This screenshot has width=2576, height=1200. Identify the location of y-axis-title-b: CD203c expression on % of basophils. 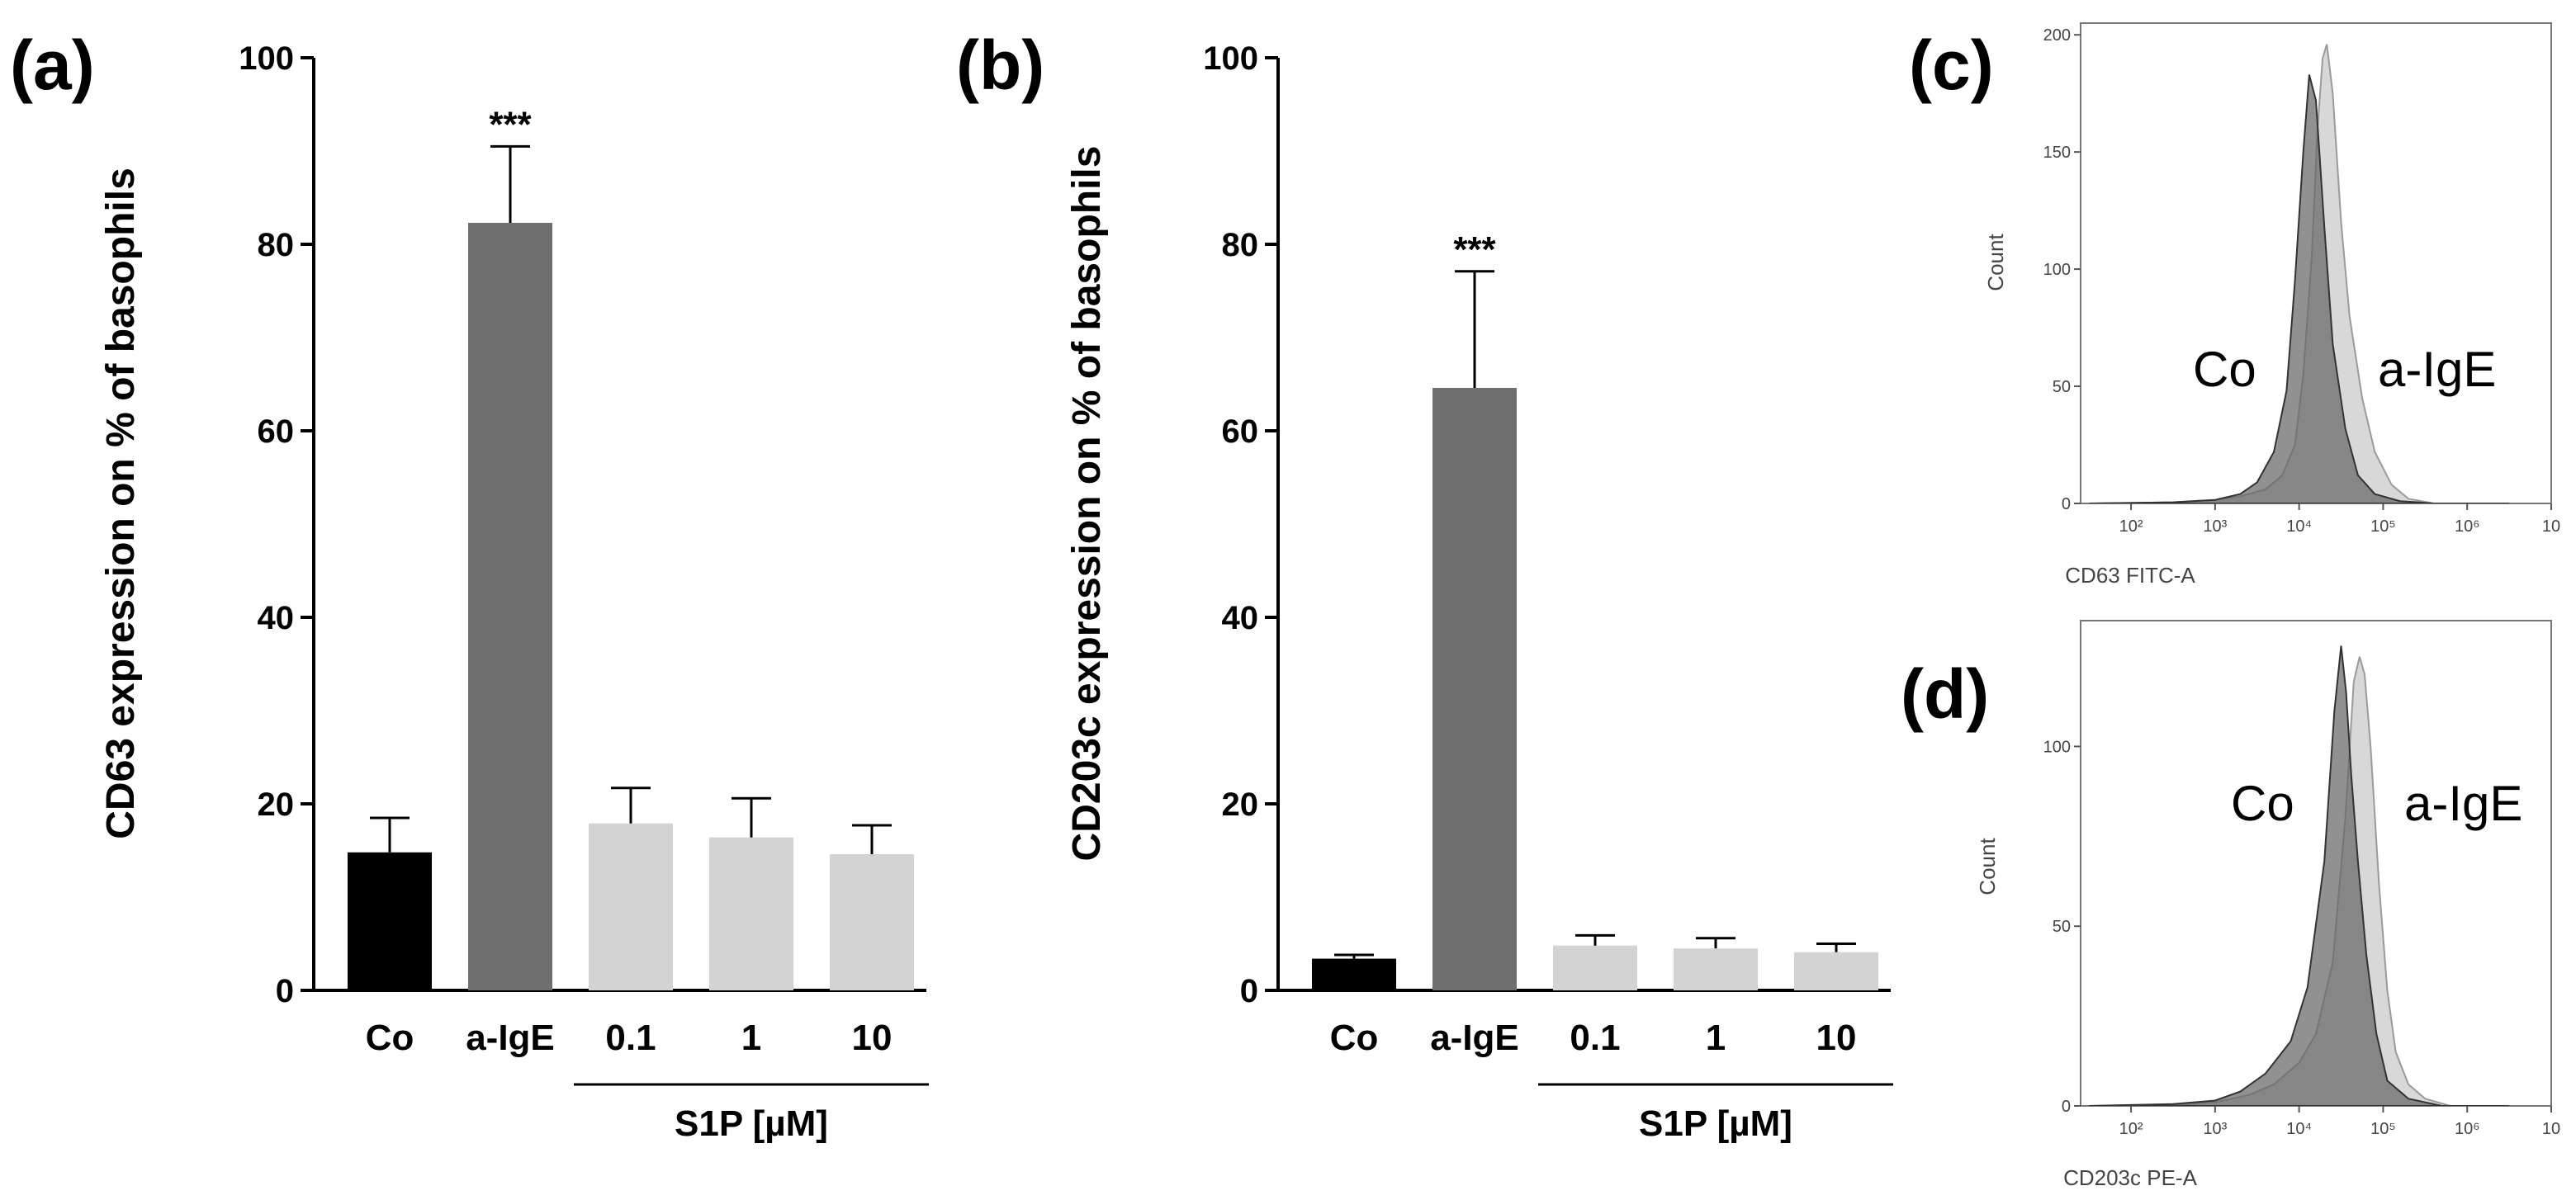
(1087, 504).